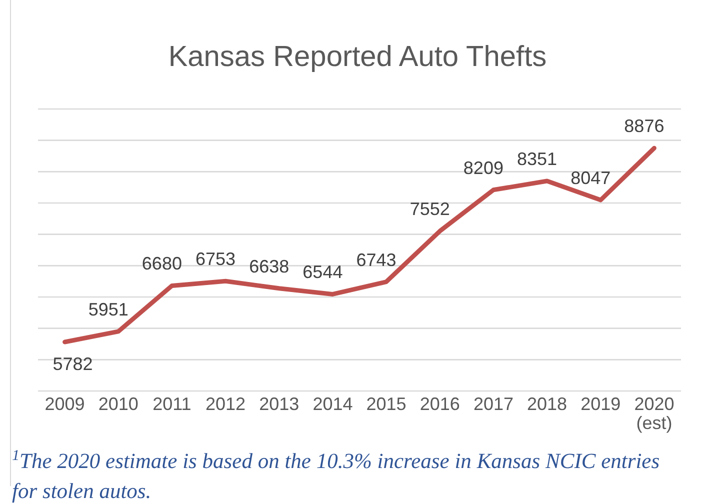 The height and width of the screenshot is (504, 705). What do you see at coordinates (118, 404) in the screenshot?
I see `x-tick-label: 2010` at bounding box center [118, 404].